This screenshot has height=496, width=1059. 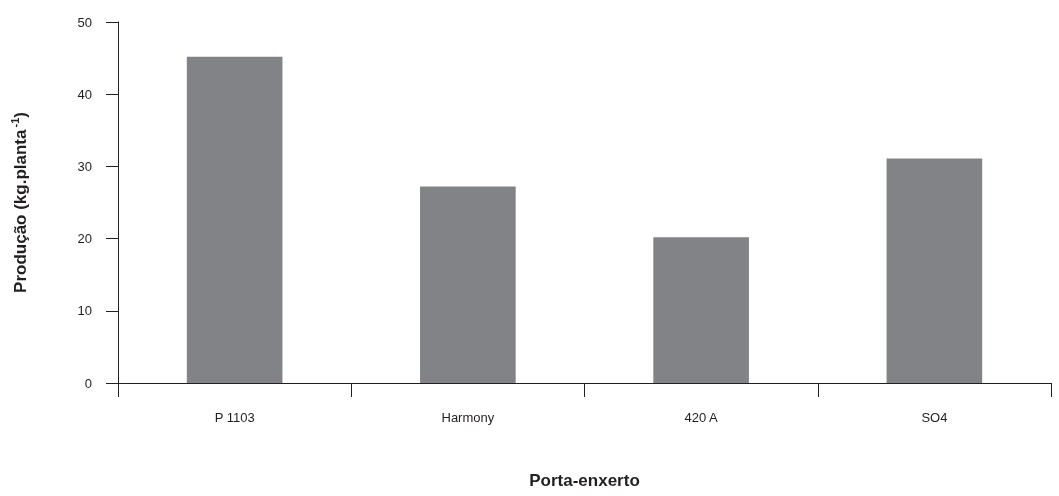 I want to click on x-tick-label: 420 A, so click(x=701, y=417).